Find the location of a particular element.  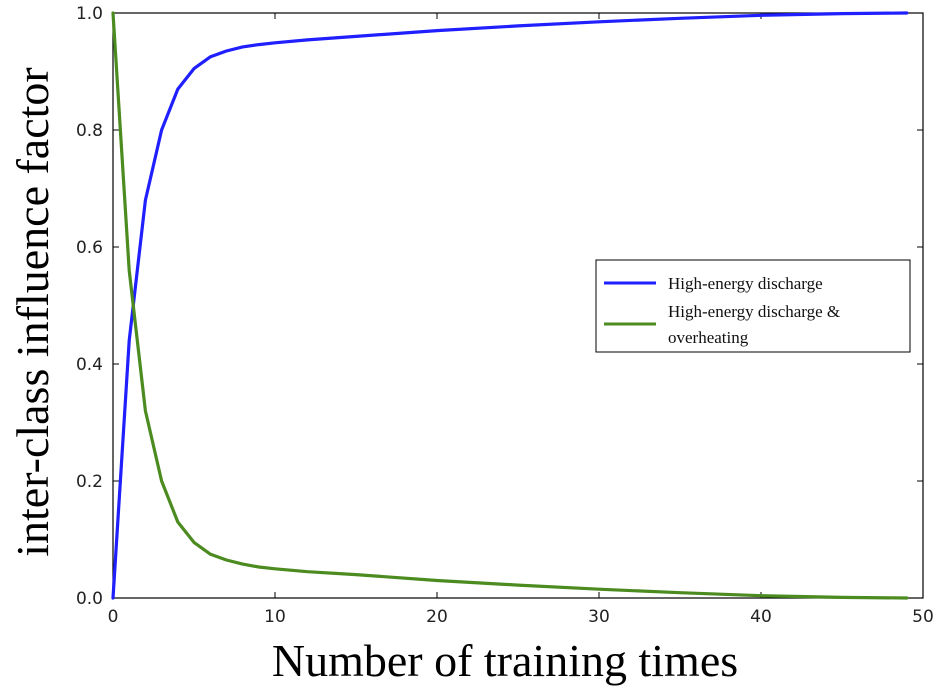

y-axis-title: inter-class influence factor is located at coordinates (32, 312).